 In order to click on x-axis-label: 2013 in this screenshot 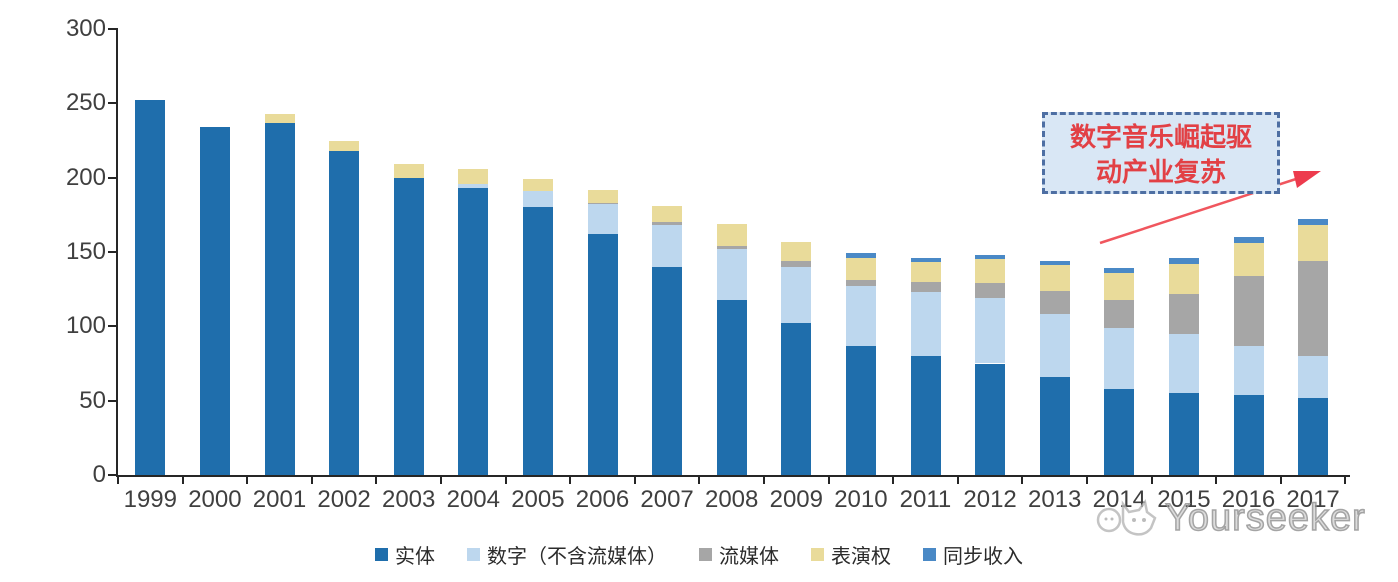, I will do `click(1054, 499)`.